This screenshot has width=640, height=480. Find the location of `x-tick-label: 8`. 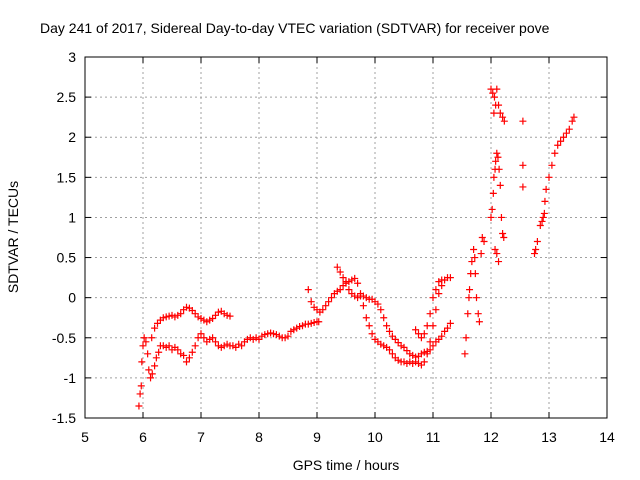

x-tick-label: 8 is located at coordinates (259, 437).